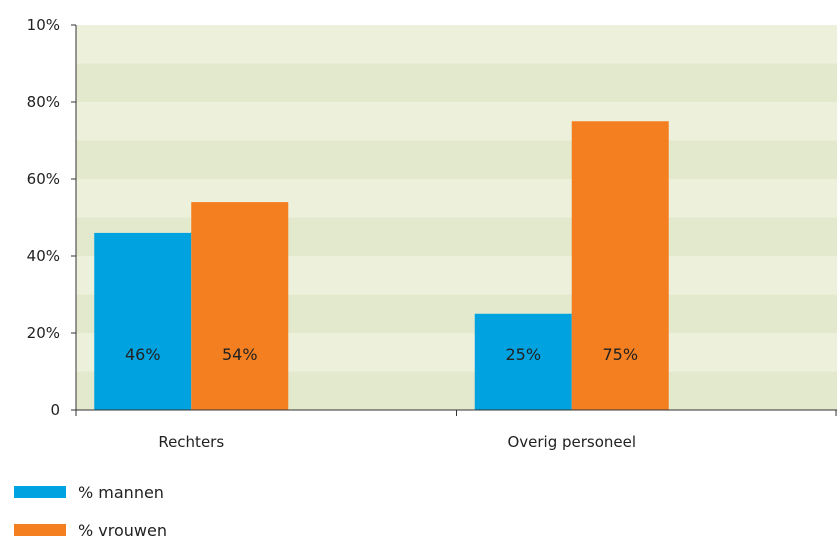 This screenshot has height=558, width=837. Describe the element at coordinates (43, 102) in the screenshot. I see `y-tick-label: 80%` at that location.